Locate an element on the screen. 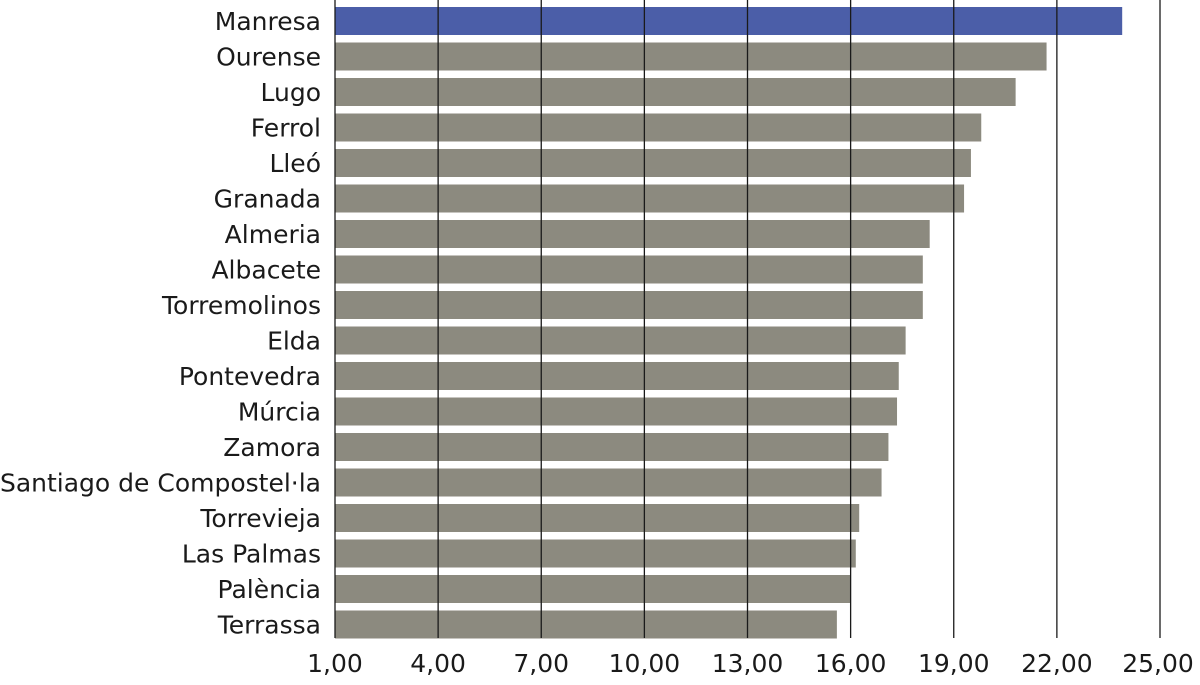 This screenshot has height=685, width=1200. category-label: Lleó is located at coordinates (295, 163).